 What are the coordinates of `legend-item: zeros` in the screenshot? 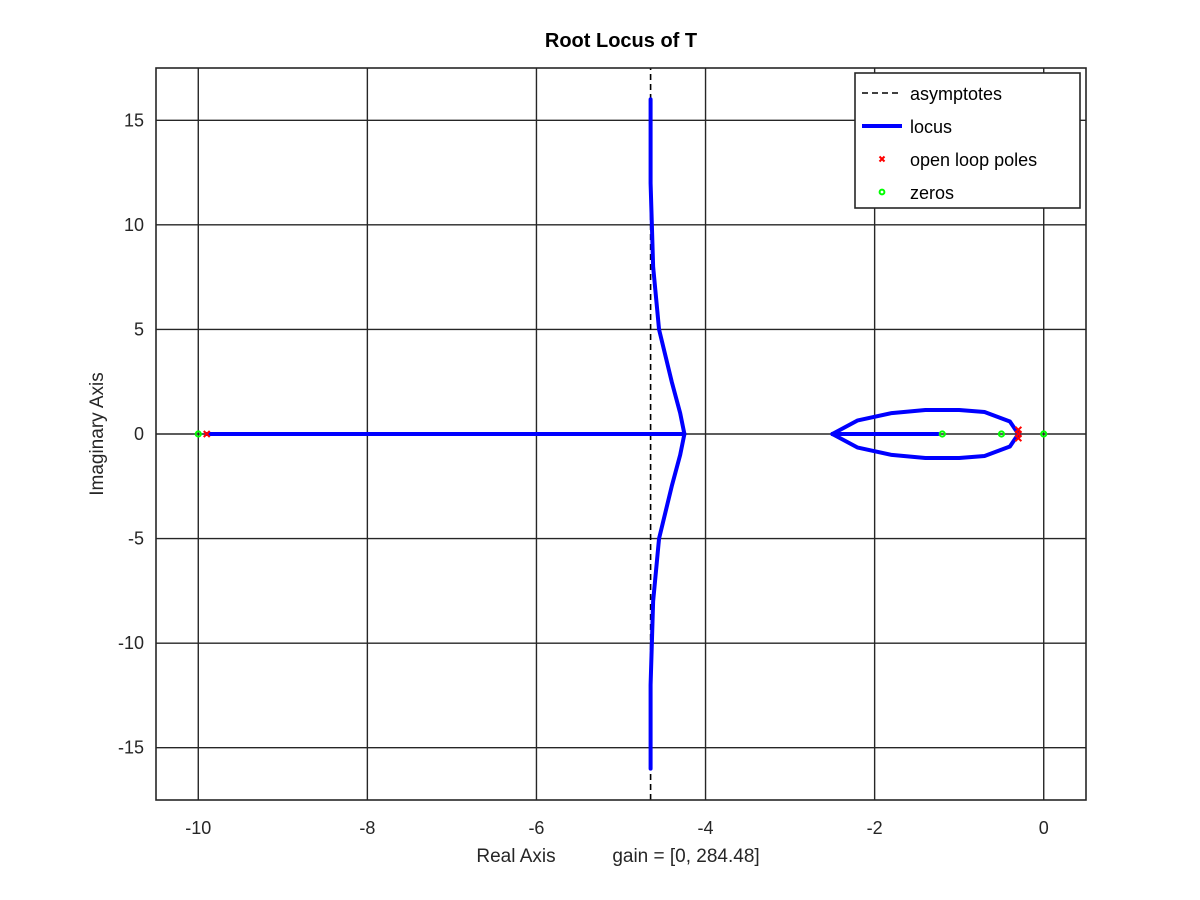 It's located at (916, 193).